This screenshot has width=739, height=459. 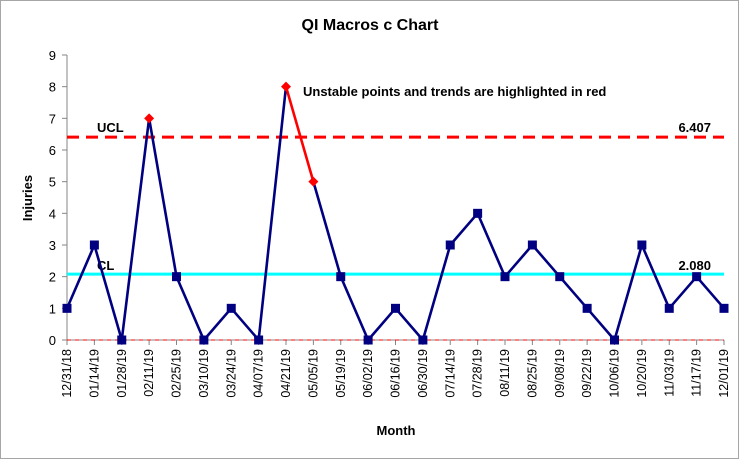 I want to click on x-tick-label: 11/17/19, so click(x=697, y=373).